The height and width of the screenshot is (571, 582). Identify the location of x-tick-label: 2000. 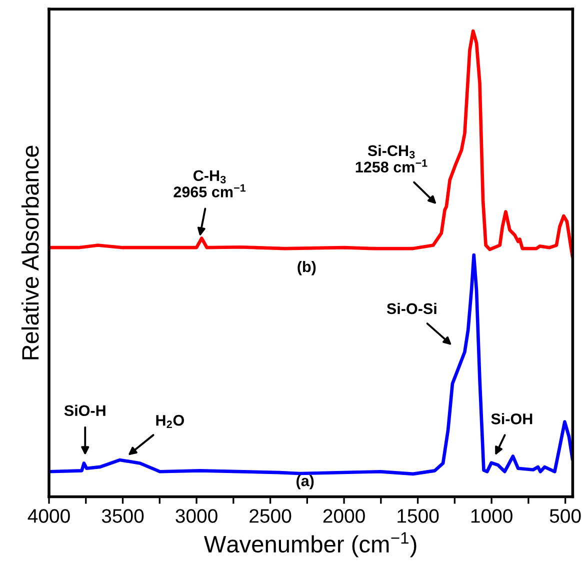
(344, 516).